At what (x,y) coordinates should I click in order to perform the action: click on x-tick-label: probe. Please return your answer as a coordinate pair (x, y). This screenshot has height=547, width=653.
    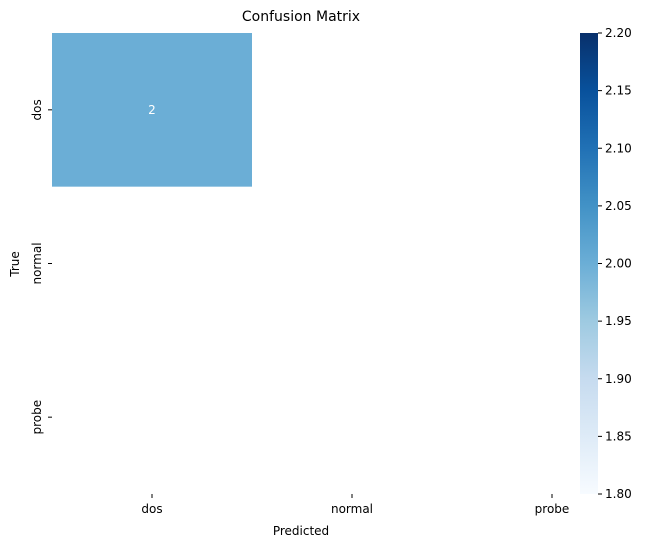
    Looking at the image, I should click on (552, 509).